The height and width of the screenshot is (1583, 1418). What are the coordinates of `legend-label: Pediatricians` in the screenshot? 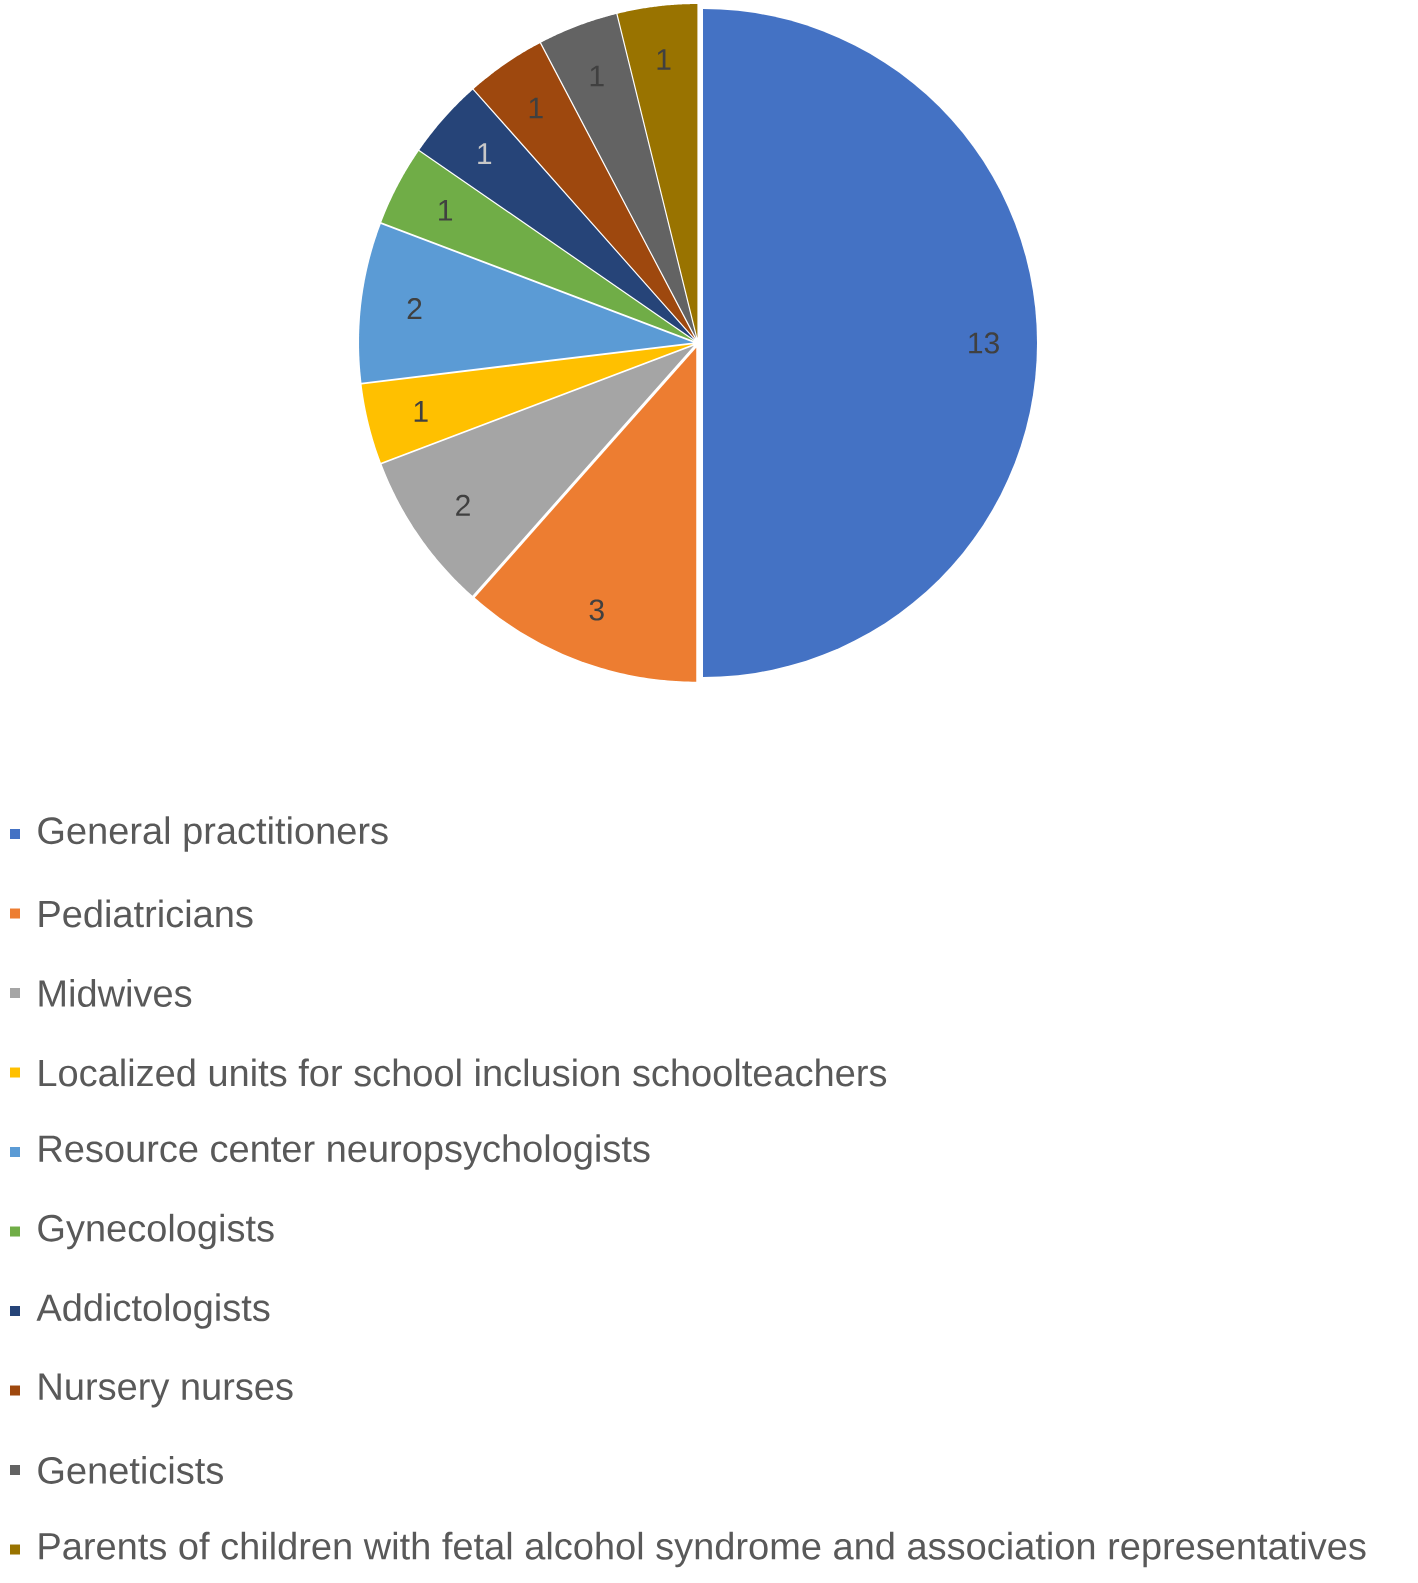 It's located at (146, 913).